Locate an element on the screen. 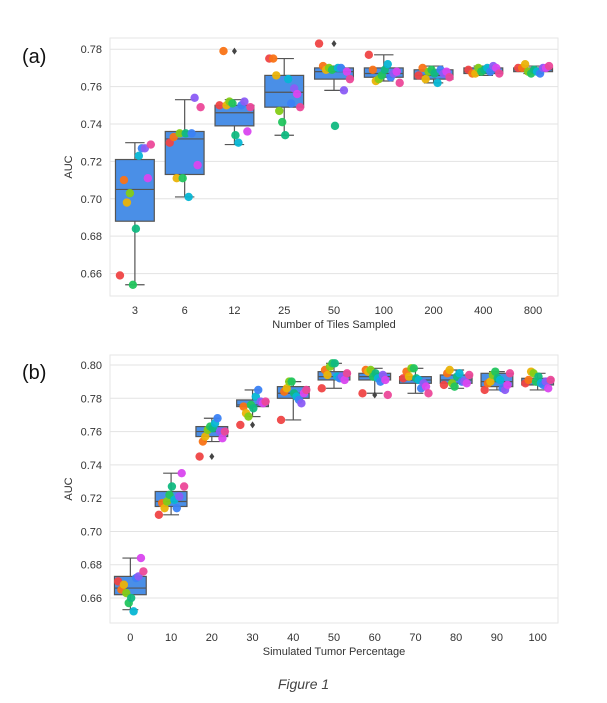  y-tick-label: 0.78 is located at coordinates (91, 50).